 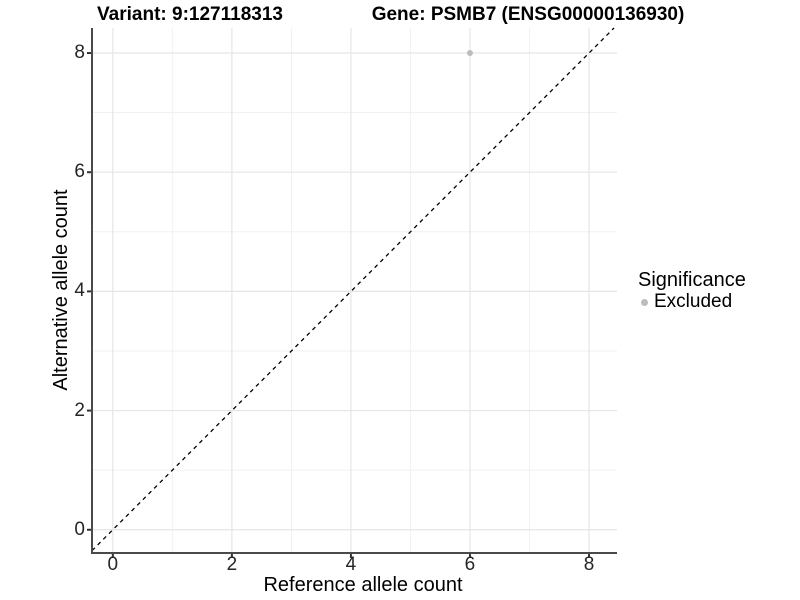 What do you see at coordinates (232, 564) in the screenshot?
I see `x-axis-tick-label: 2` at bounding box center [232, 564].